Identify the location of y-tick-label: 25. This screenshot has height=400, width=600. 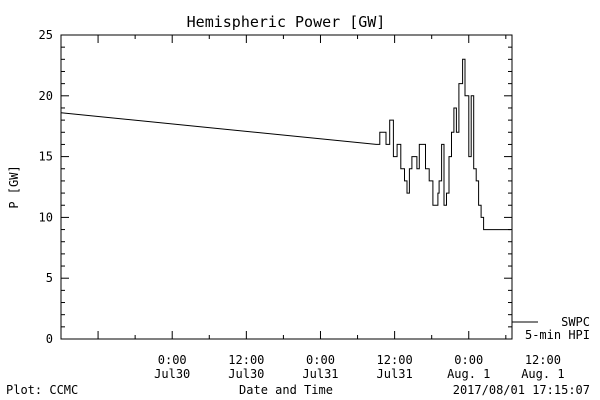
(46, 35).